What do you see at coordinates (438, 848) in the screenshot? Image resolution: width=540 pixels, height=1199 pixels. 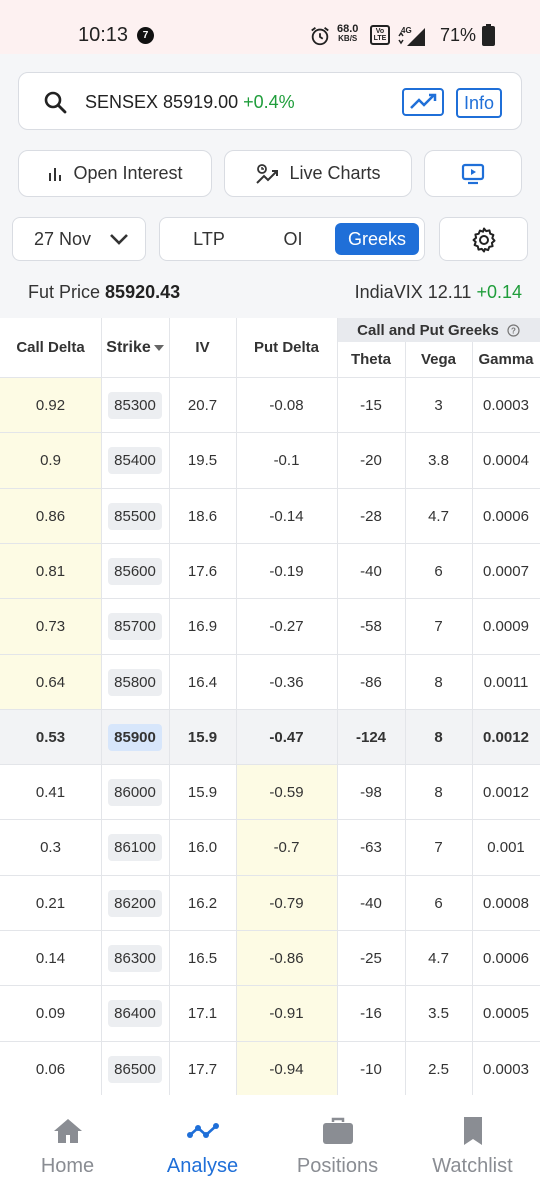 I see `cell-vega: 7` at bounding box center [438, 848].